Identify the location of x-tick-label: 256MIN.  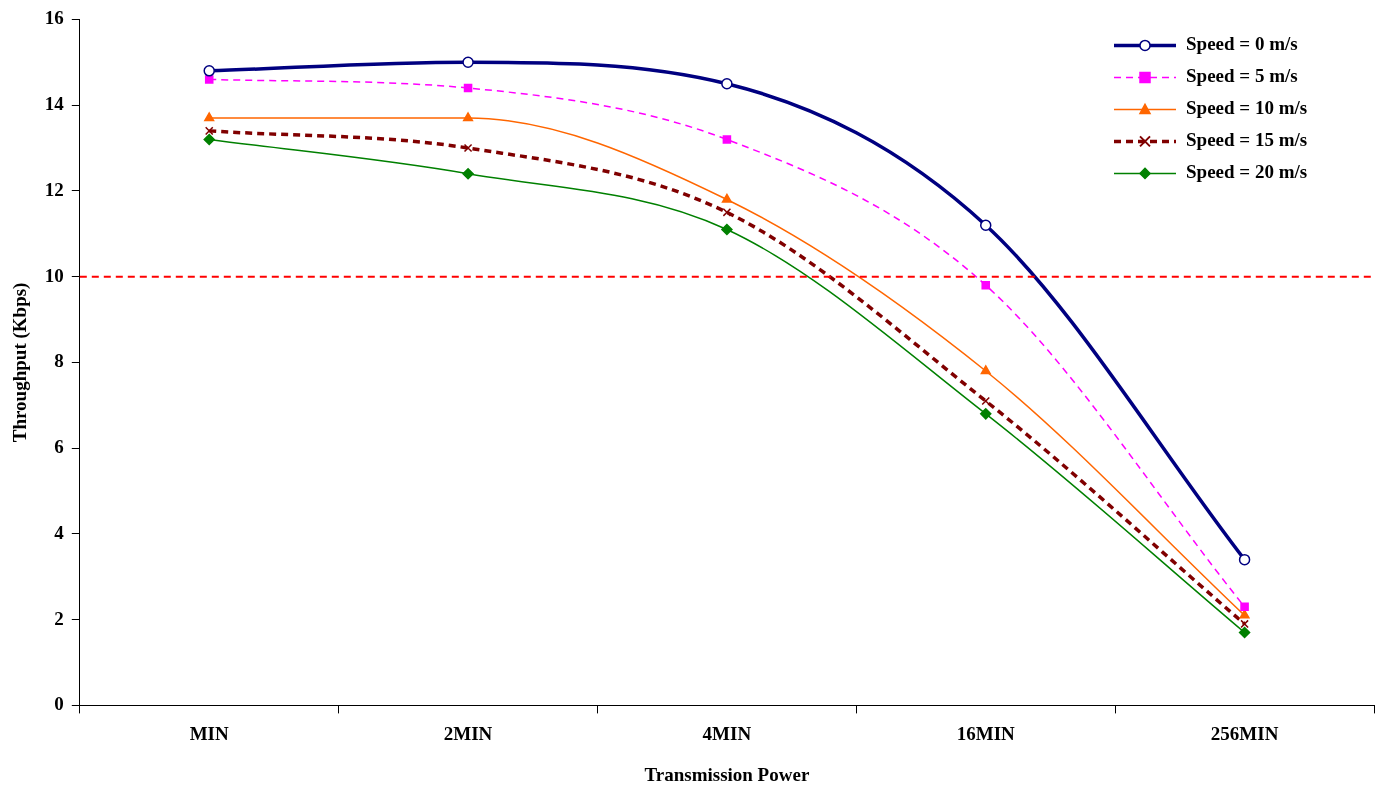
(1244, 733).